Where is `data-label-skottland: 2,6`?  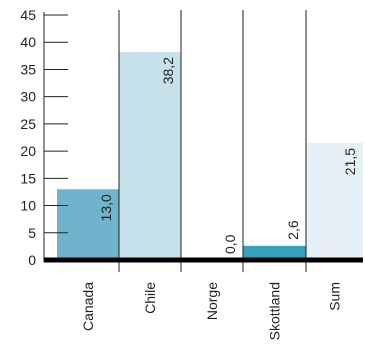 data-label-skottland: 2,6 is located at coordinates (293, 230).